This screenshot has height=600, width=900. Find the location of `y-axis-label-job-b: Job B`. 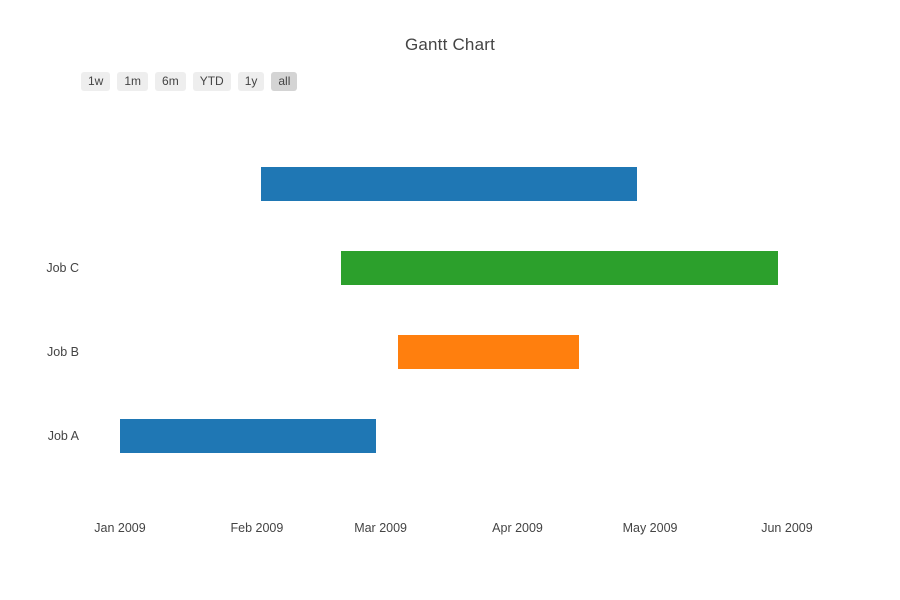

y-axis-label-job-b: Job B is located at coordinates (63, 351).